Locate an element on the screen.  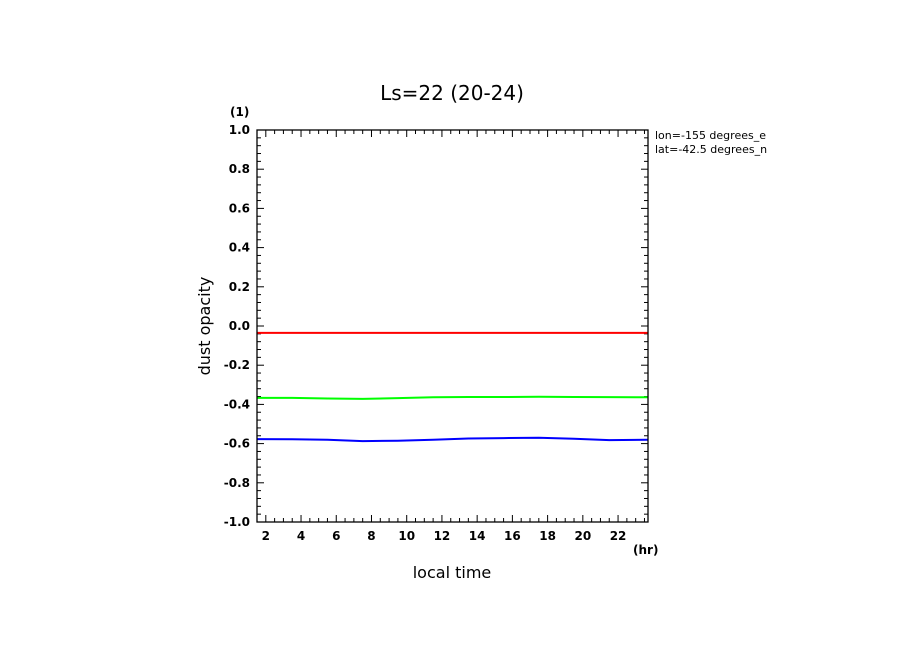
series-layer is located at coordinates (452, 387).